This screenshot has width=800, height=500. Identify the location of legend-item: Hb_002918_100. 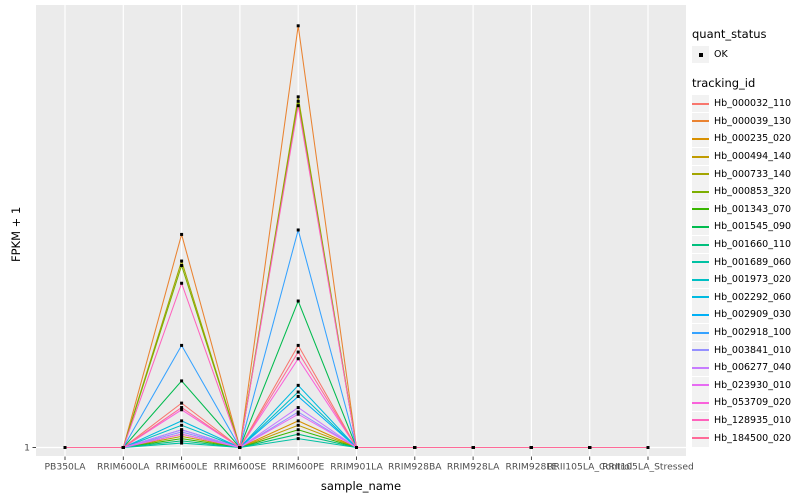
(741, 333).